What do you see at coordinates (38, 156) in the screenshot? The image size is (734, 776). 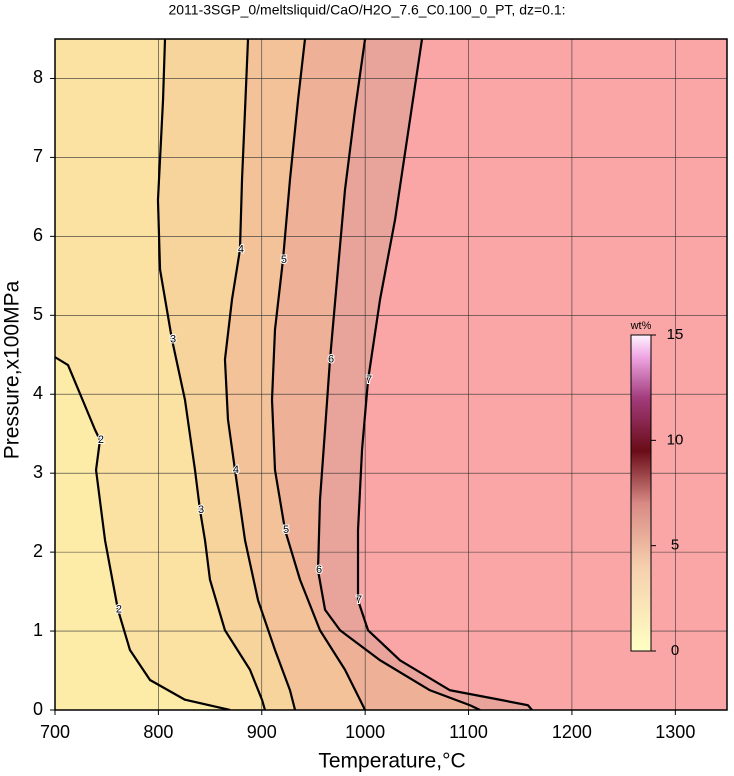 I see `y-tick-label: 7` at bounding box center [38, 156].